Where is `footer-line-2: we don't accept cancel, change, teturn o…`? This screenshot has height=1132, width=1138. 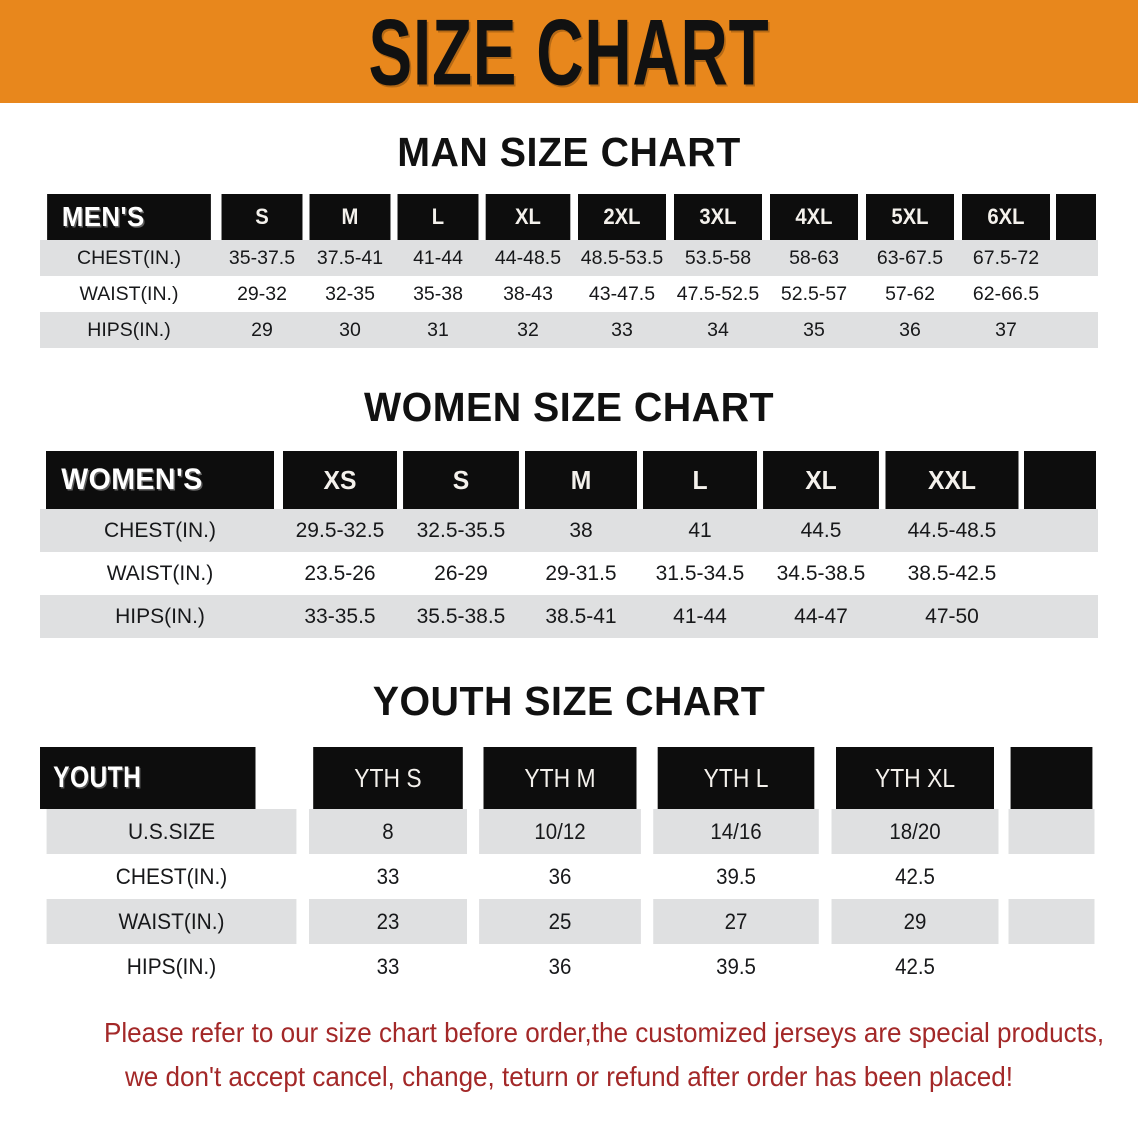 footer-line-2: we don't accept cancel, change, teturn o… is located at coordinates (569, 1076).